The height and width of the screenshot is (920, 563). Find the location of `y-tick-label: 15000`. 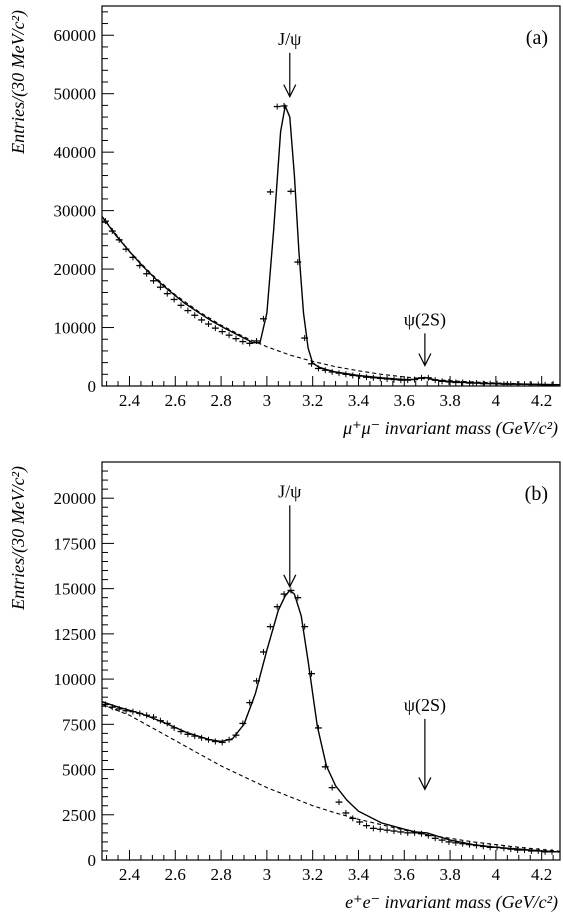

y-tick-label: 15000 is located at coordinates (75, 589).